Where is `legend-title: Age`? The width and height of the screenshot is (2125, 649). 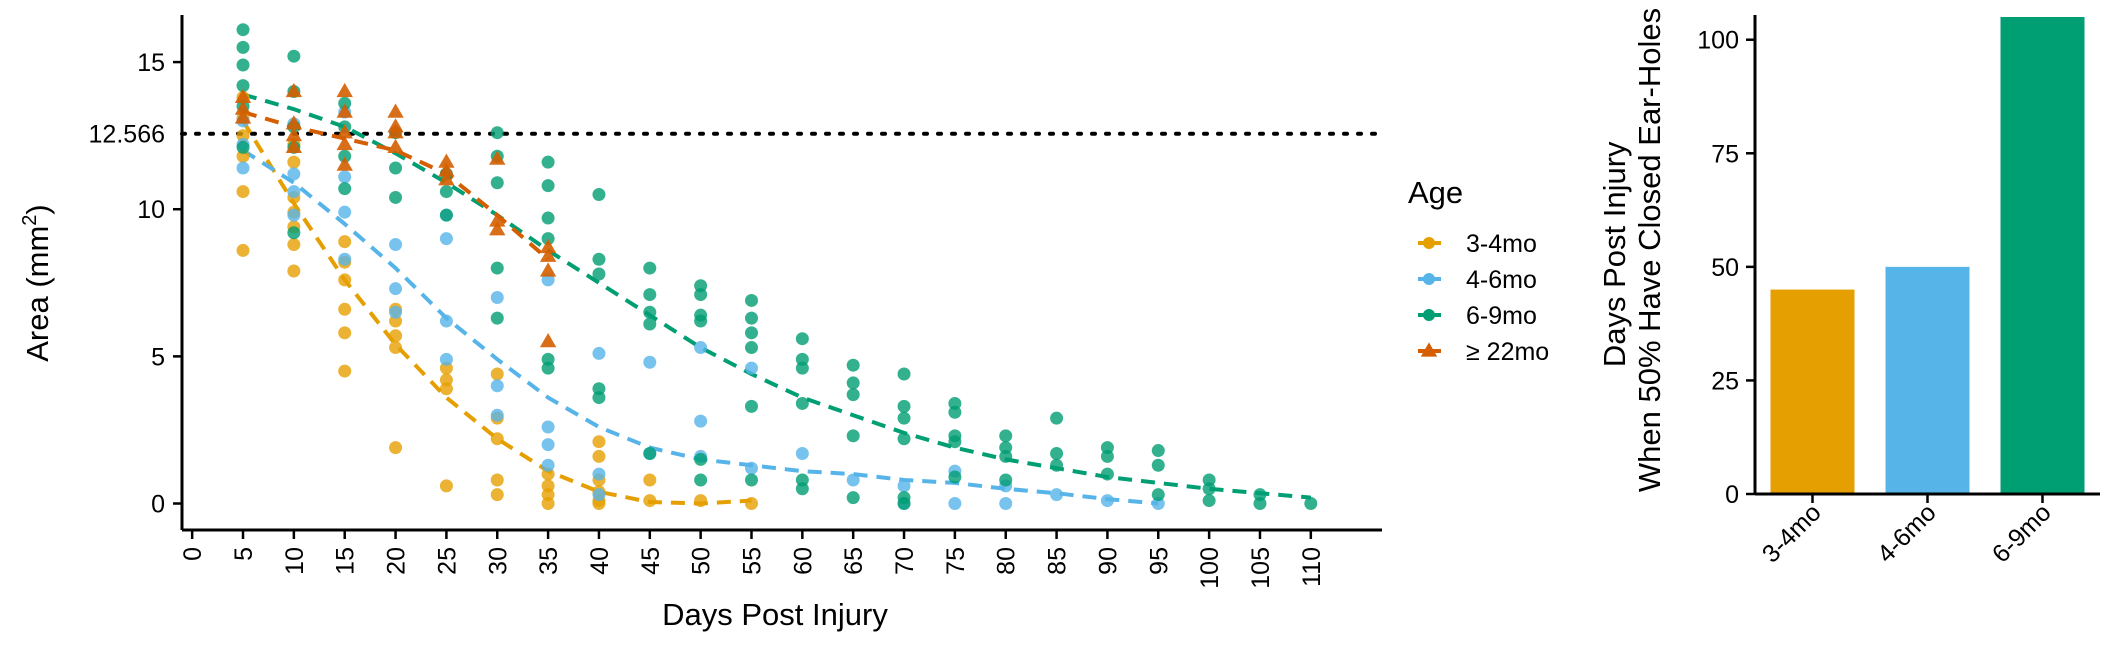
legend-title: Age is located at coordinates (1435, 192).